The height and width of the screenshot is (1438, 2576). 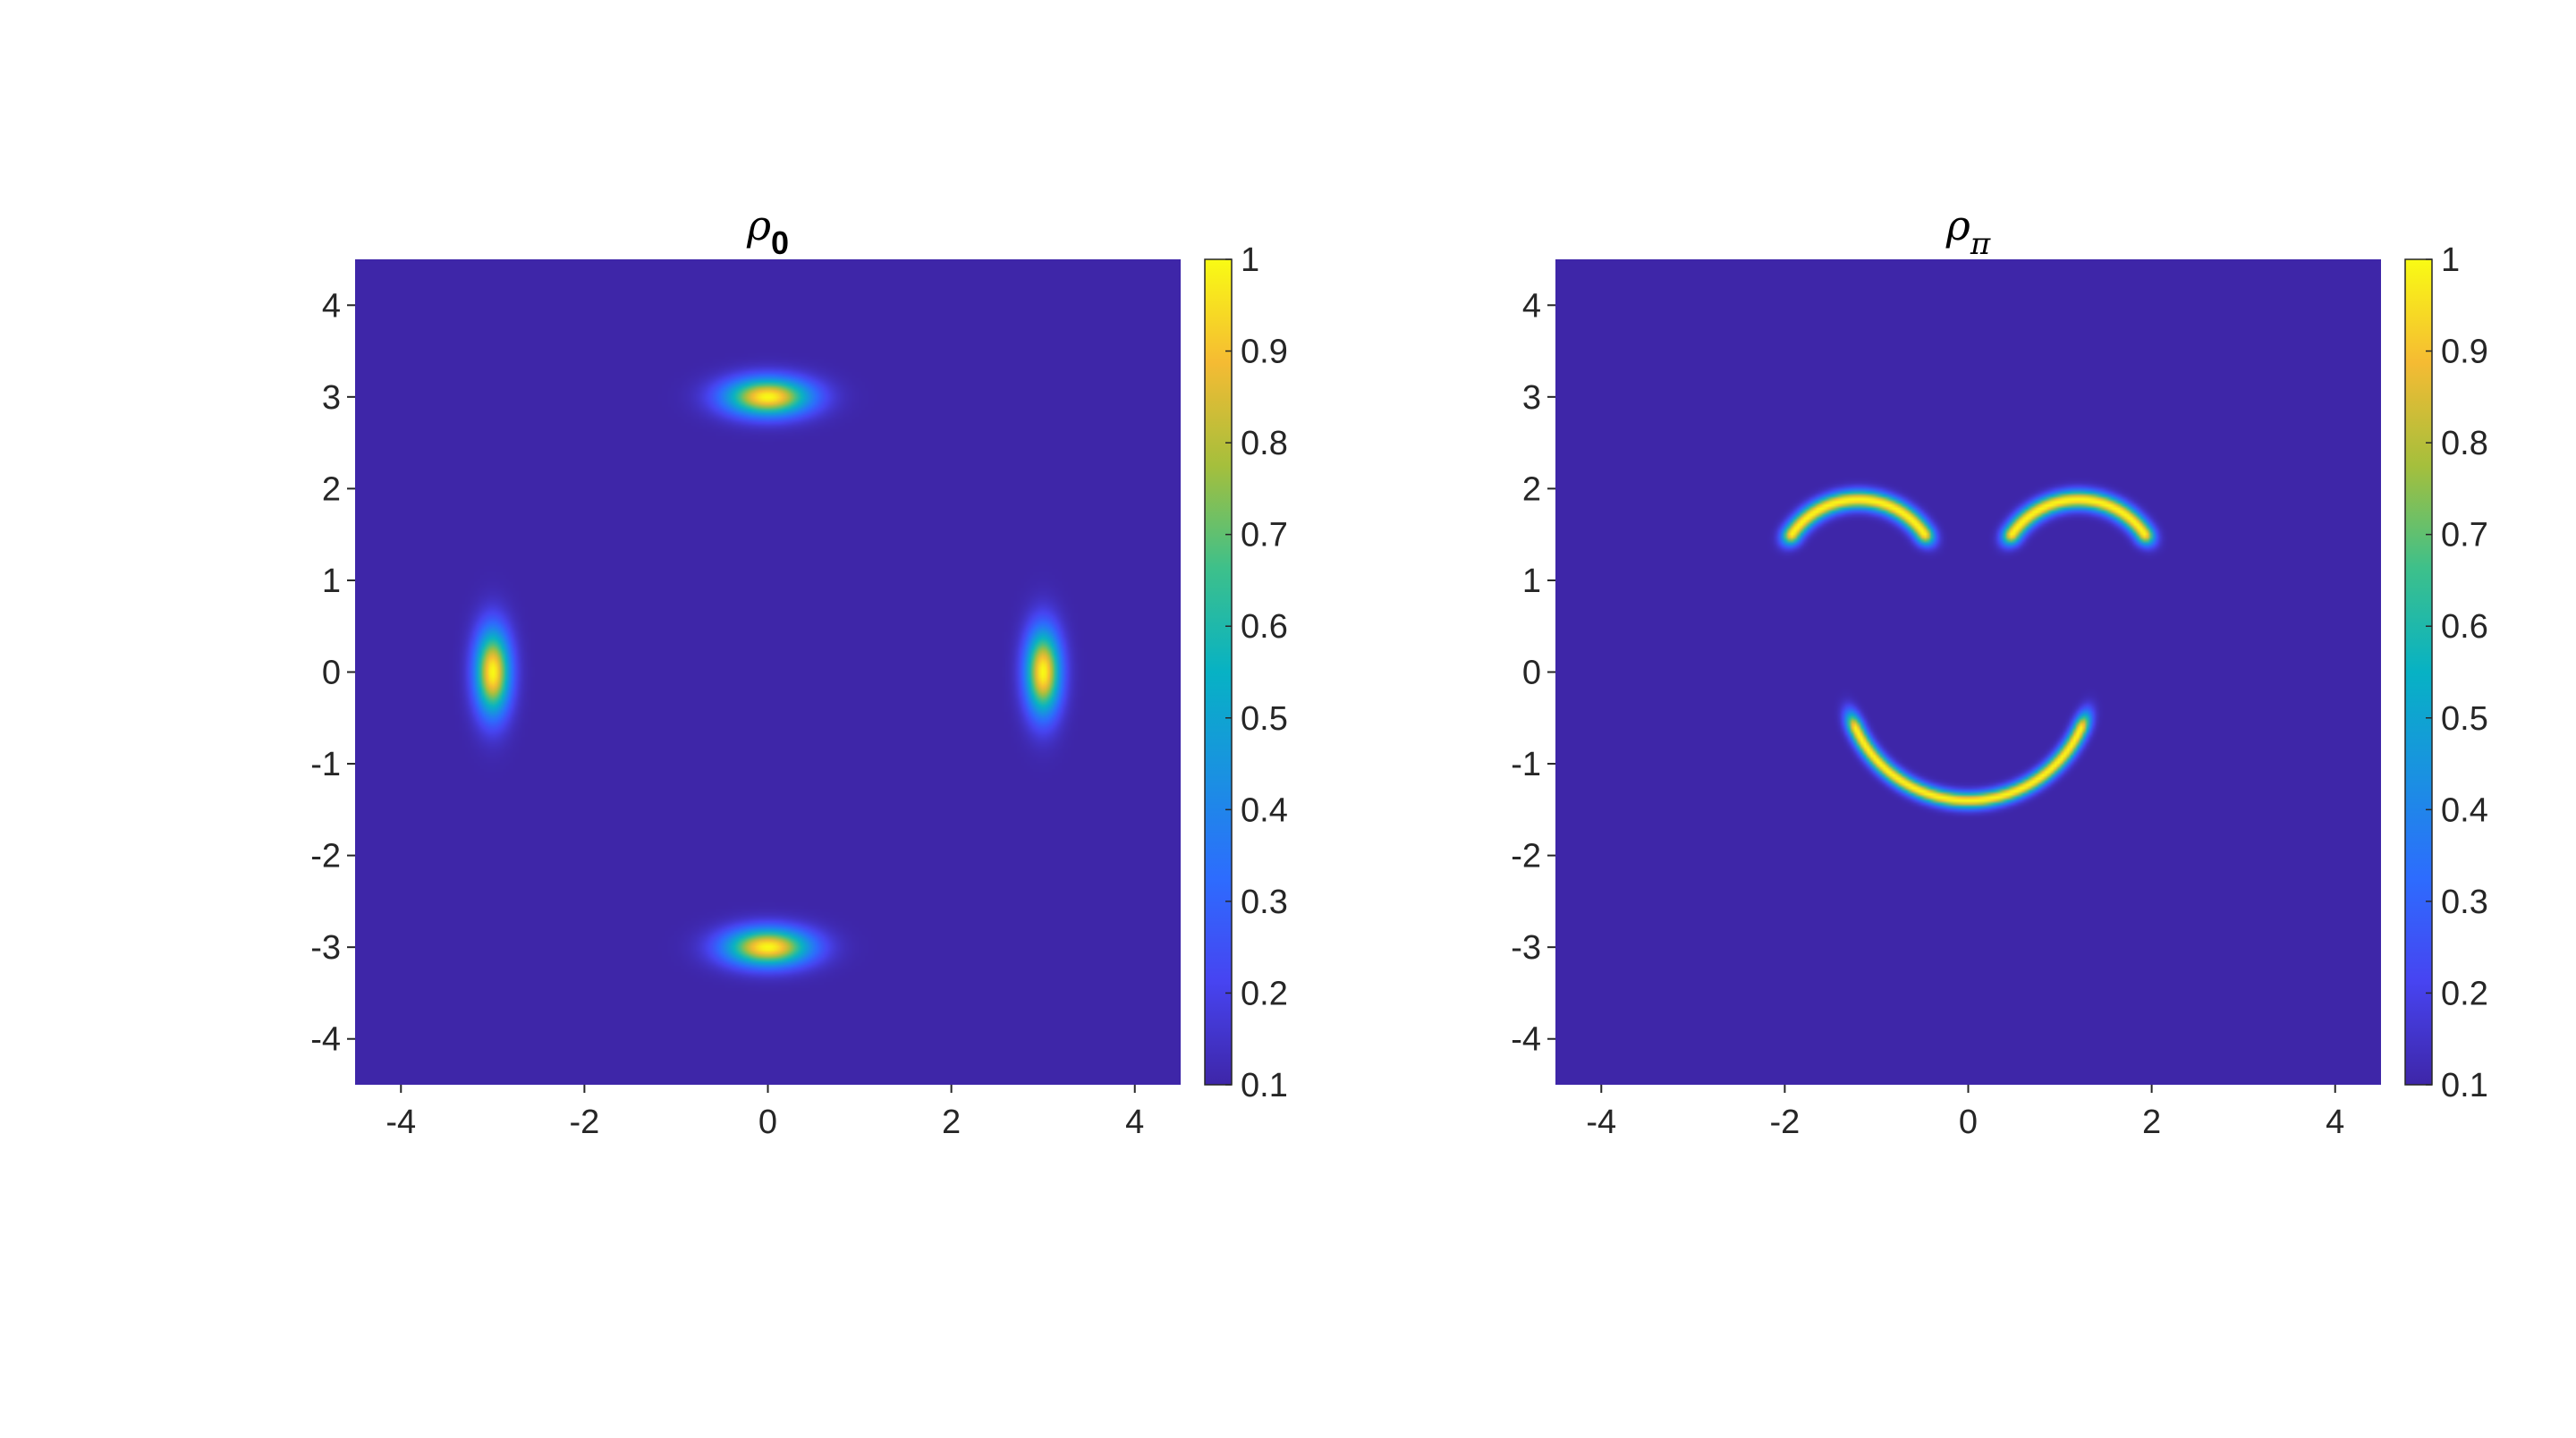 I want to click on chart-title: ρπ, so click(x=1968, y=231).